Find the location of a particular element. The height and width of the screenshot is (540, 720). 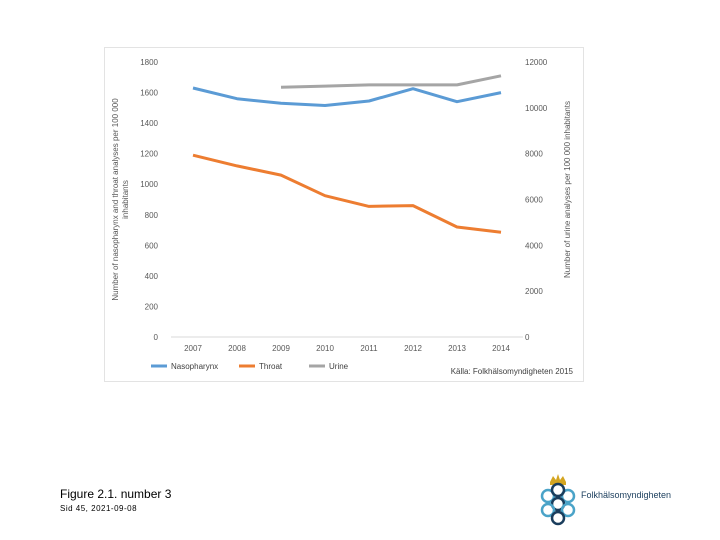

x-tick-label: 2009 is located at coordinates (281, 348).